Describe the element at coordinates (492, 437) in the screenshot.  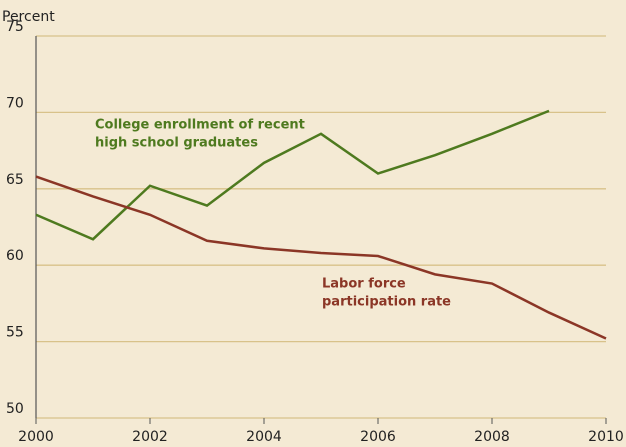
I see `x-tick-label: 2008` at that location.